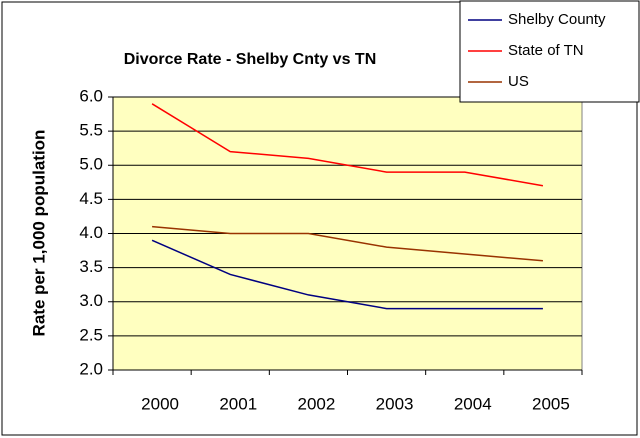  I want to click on y-tick-label: 5.0, so click(91, 164).